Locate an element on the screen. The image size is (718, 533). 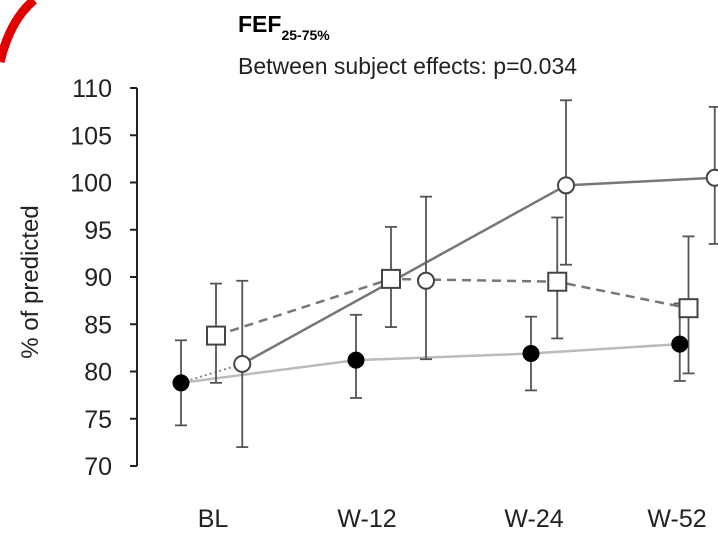
chart-title: FEF25-75% is located at coordinates (284, 27).